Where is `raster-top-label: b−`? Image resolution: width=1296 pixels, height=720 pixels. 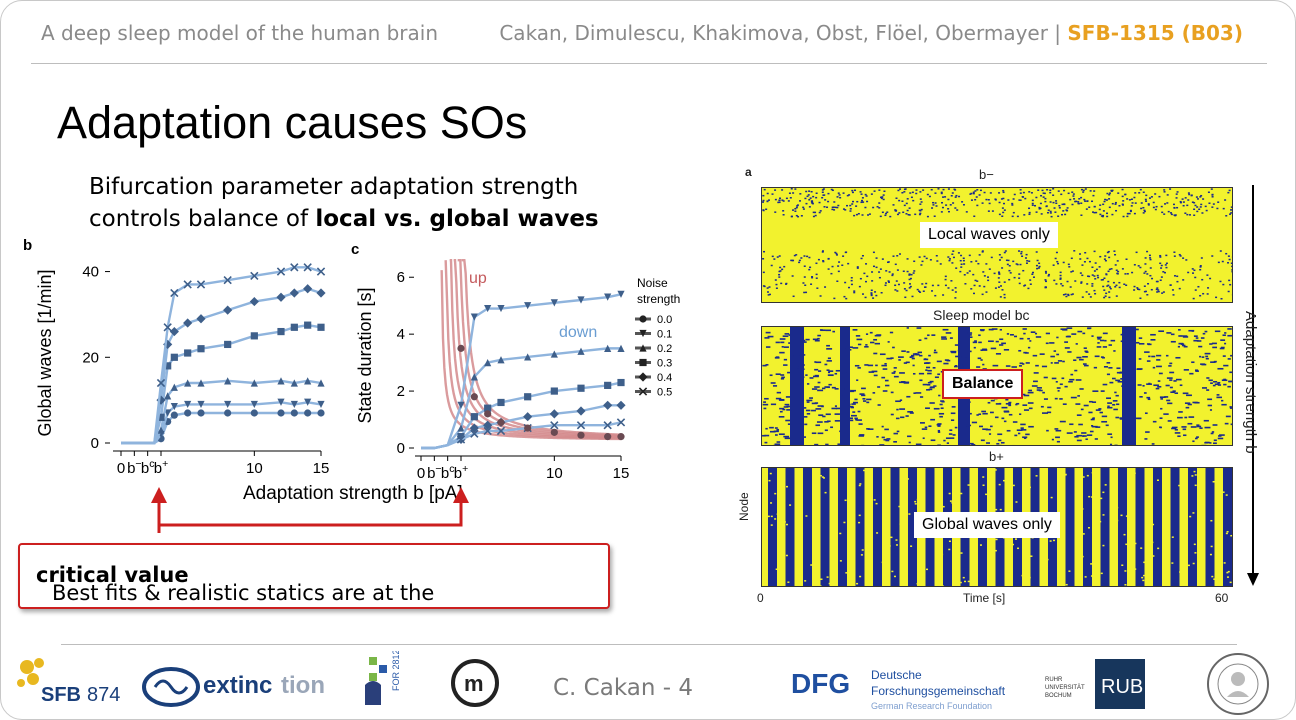
raster-top-label: b− is located at coordinates (986, 174).